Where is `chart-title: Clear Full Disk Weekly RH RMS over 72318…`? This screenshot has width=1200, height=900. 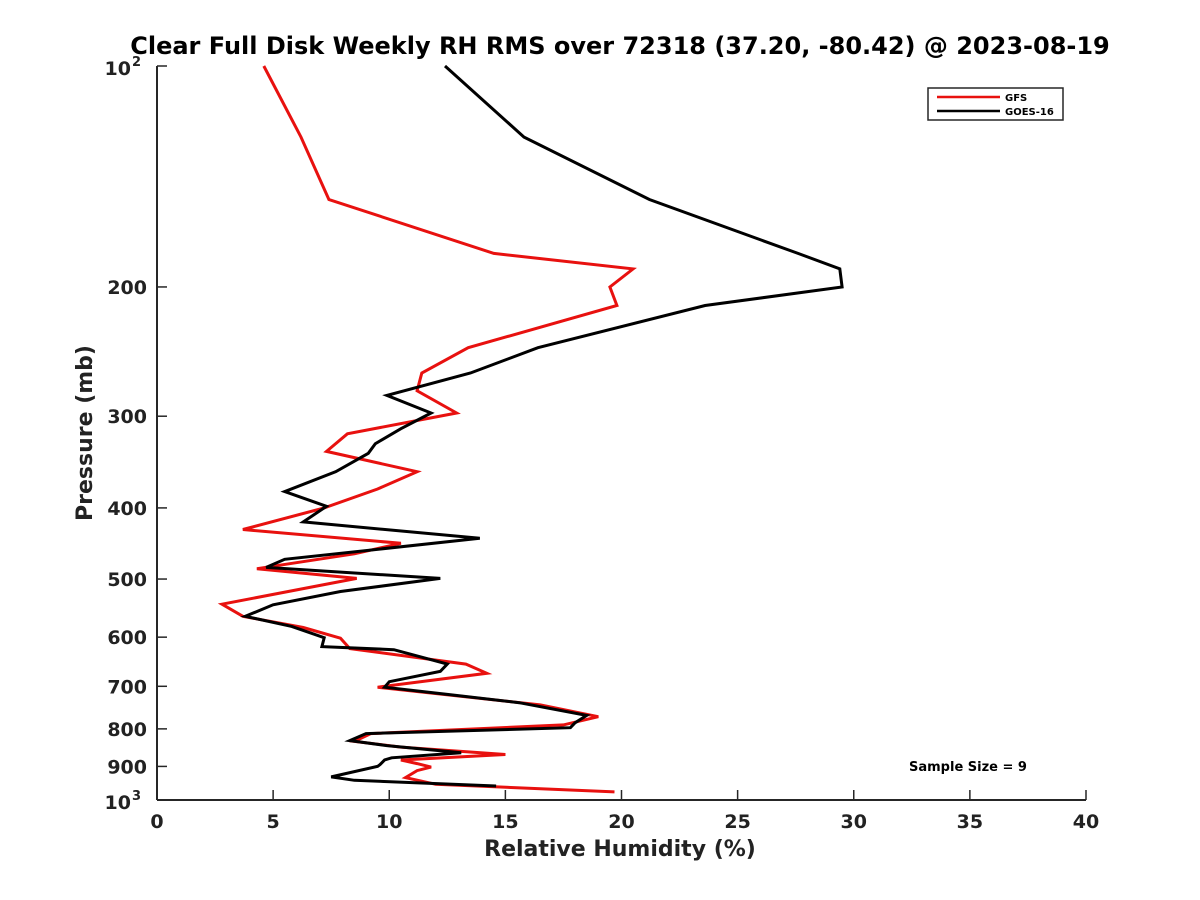 chart-title: Clear Full Disk Weekly RH RMS over 72318… is located at coordinates (620, 46).